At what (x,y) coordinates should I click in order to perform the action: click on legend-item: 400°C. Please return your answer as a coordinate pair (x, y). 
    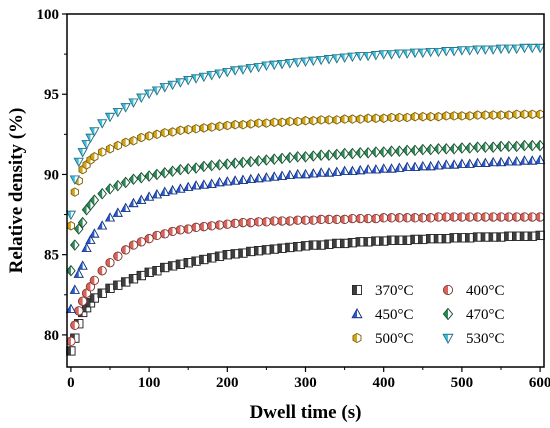
    Looking at the image, I should click on (473, 291).